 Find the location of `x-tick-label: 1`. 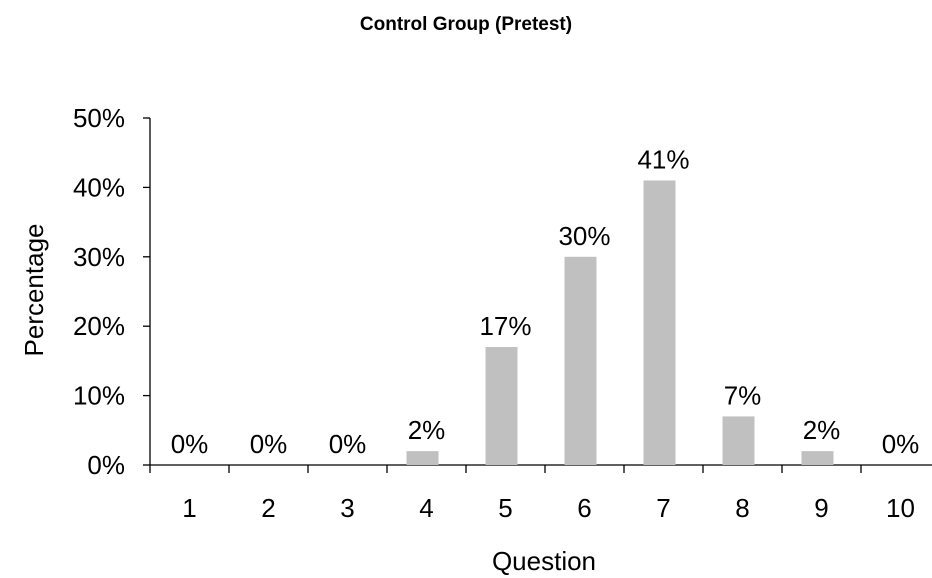

x-tick-label: 1 is located at coordinates (189, 508).